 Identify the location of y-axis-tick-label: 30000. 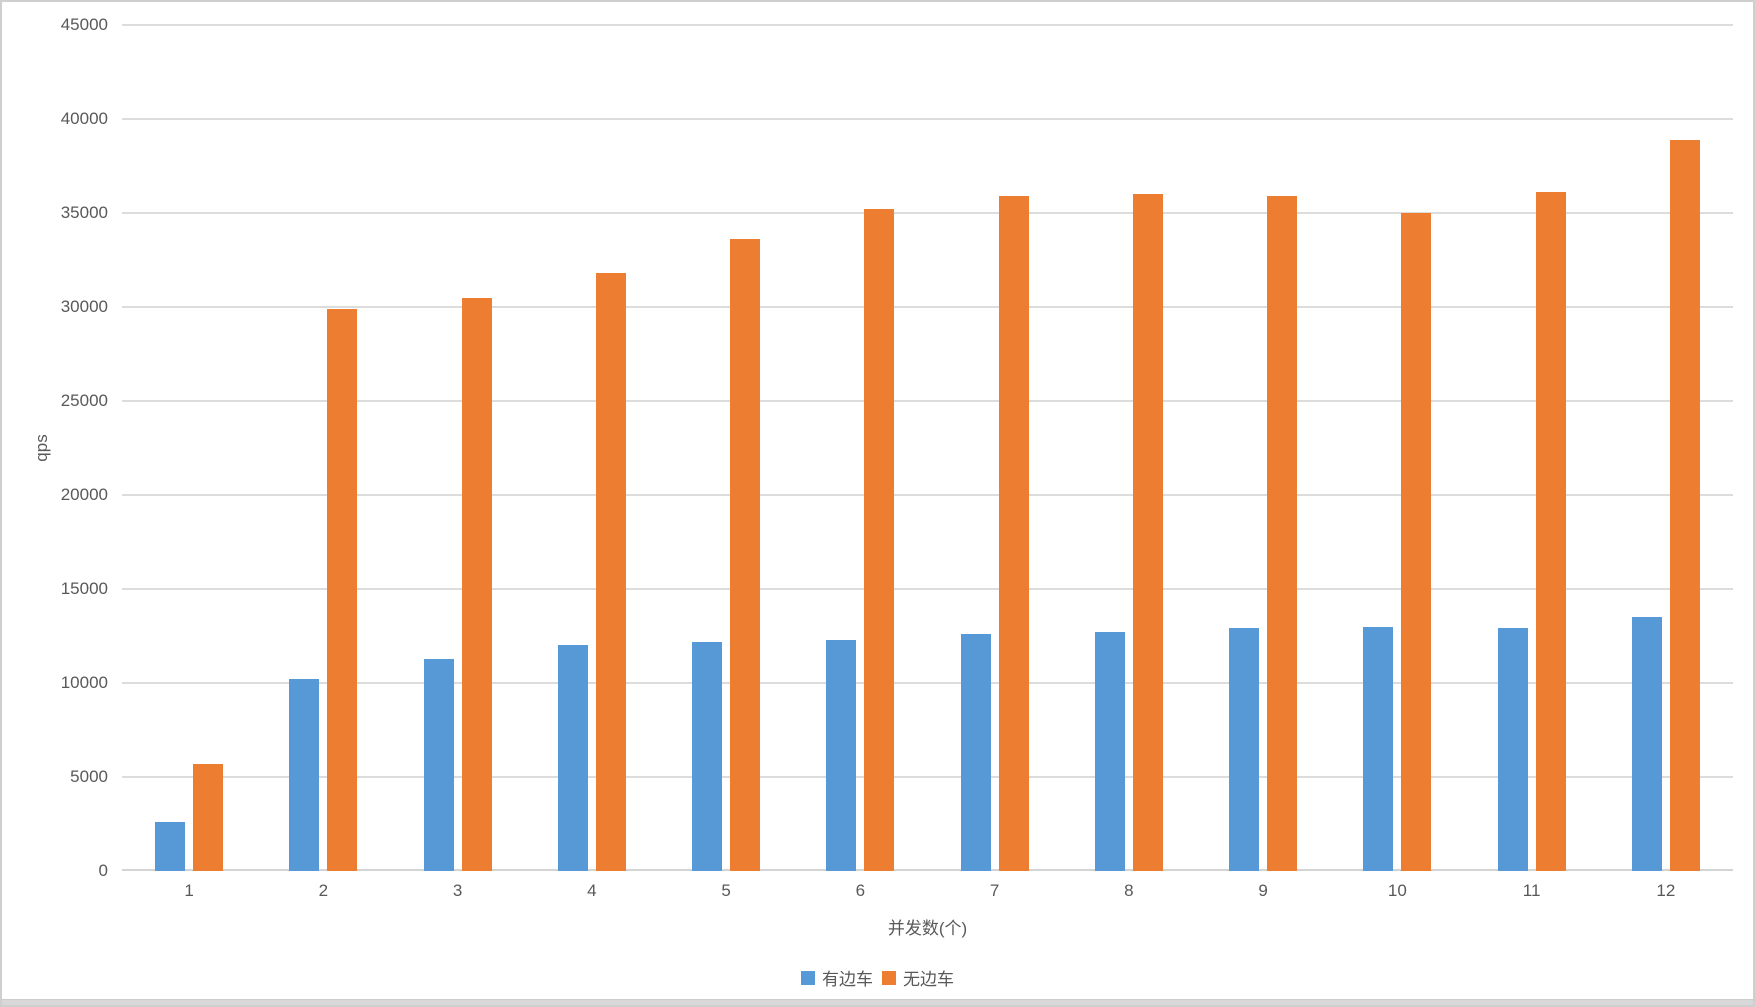
(84, 307).